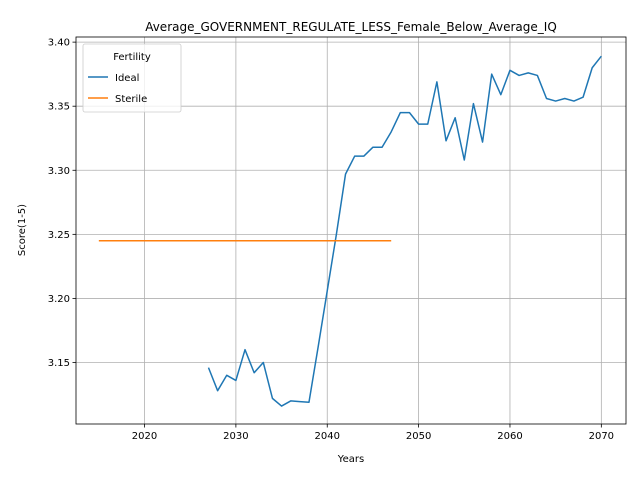  Describe the element at coordinates (59, 235) in the screenshot. I see `y-tick-label: 3.25` at that location.